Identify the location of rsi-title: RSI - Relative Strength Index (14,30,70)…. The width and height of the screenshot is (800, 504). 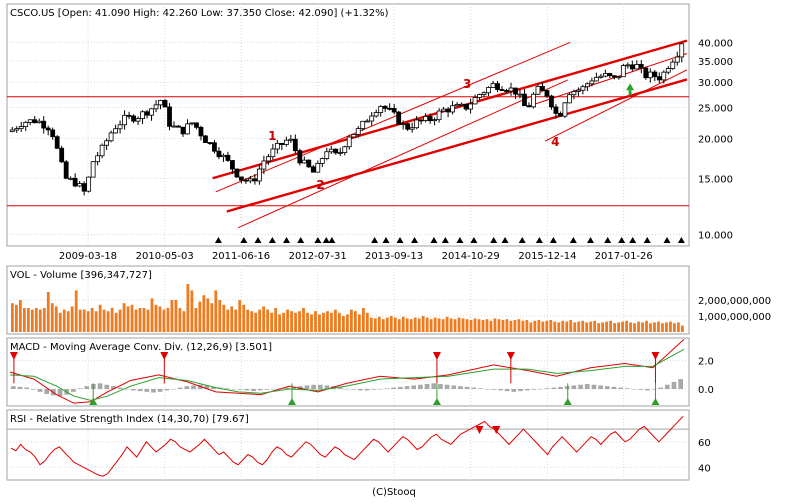
(129, 419).